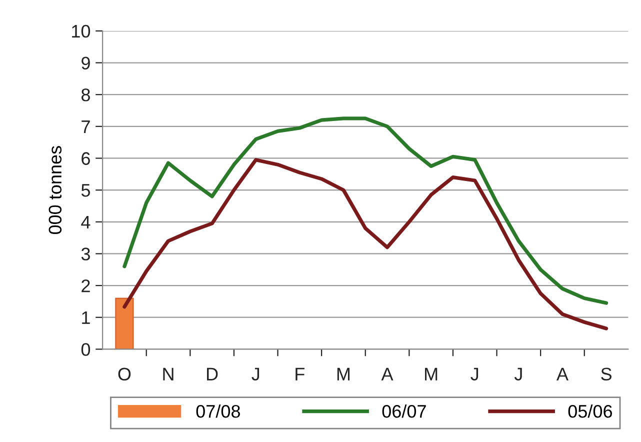 The height and width of the screenshot is (442, 641). What do you see at coordinates (212, 374) in the screenshot?
I see `x-tick-label: D` at bounding box center [212, 374].